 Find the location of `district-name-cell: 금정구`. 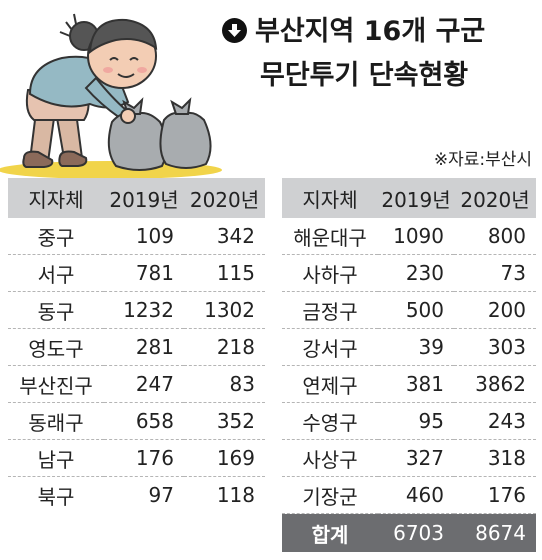

district-name-cell: 금정구 is located at coordinates (330, 310).